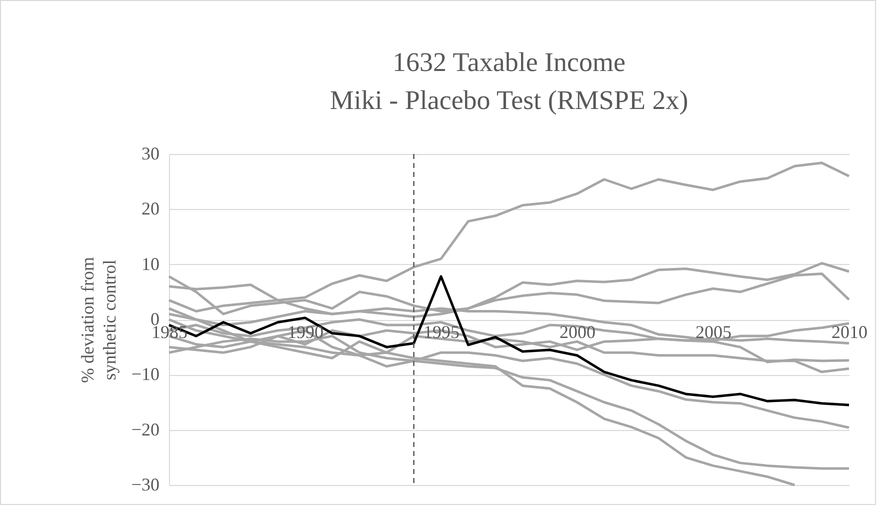  What do you see at coordinates (145, 429) in the screenshot?
I see `y-tick-label: −20` at bounding box center [145, 429].